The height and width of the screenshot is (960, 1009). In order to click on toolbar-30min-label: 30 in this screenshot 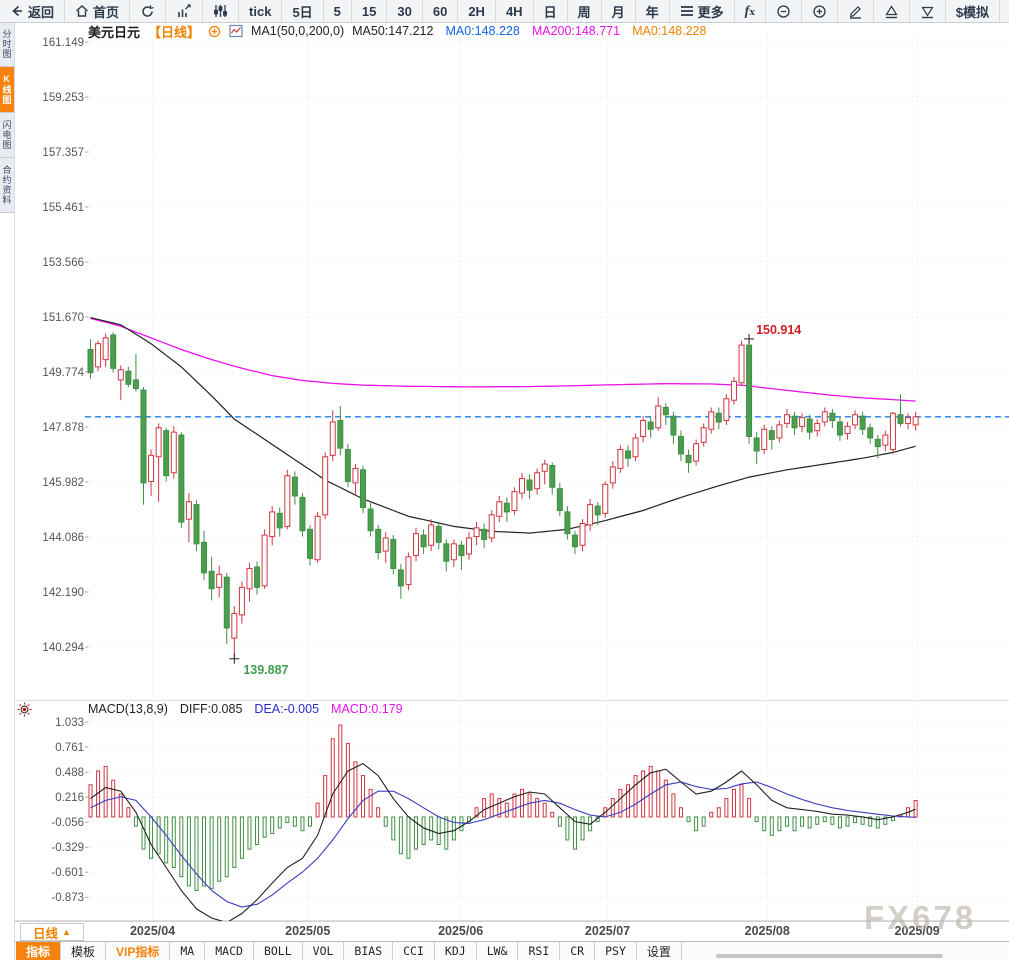, I will do `click(404, 11)`.